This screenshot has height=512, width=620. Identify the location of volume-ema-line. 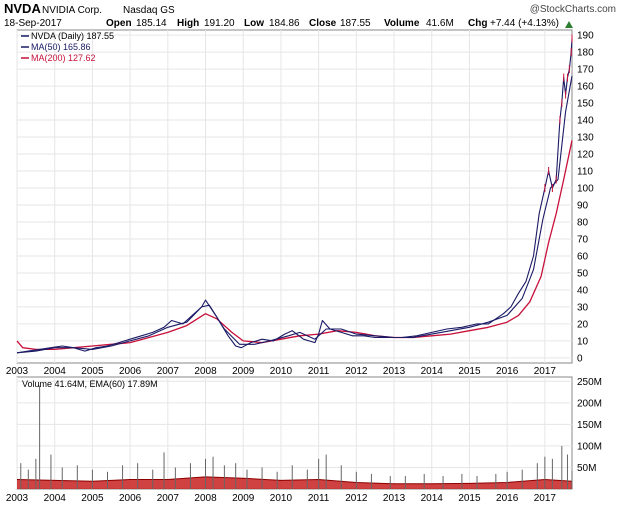
(294, 480).